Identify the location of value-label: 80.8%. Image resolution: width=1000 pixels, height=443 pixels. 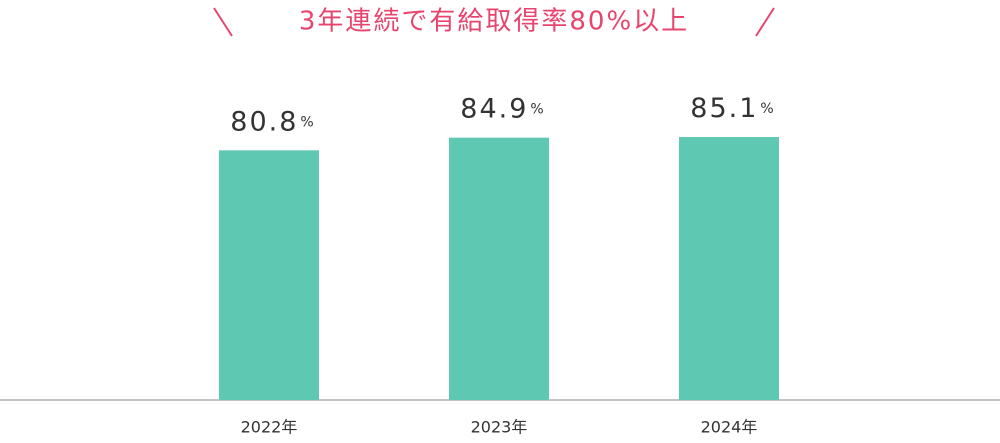
(272, 121).